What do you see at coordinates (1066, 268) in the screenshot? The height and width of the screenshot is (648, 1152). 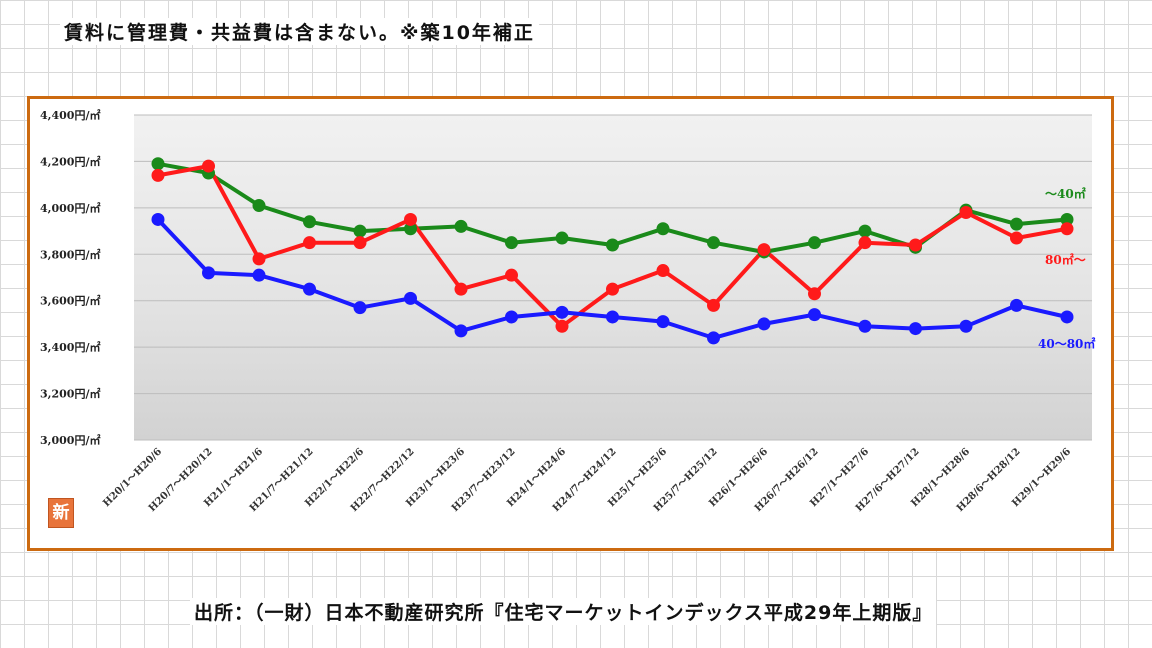 I see `series-labels: ～40㎡ 80㎡～ 40～80㎡` at bounding box center [1066, 268].